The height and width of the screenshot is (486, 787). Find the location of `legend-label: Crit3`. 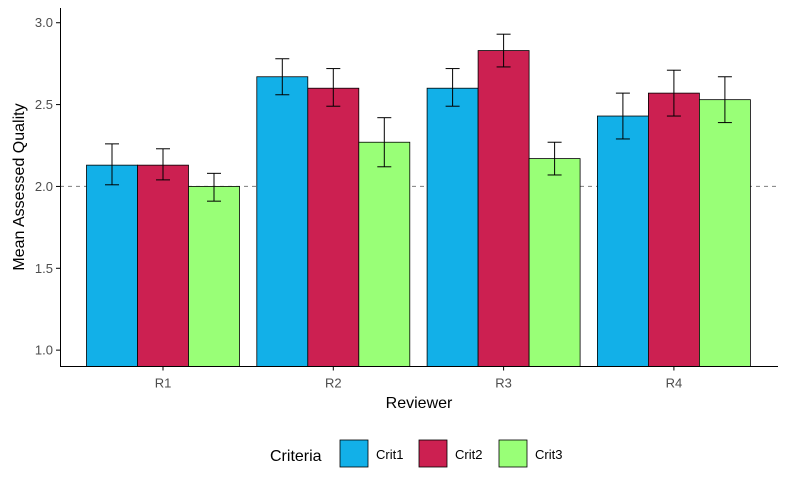

legend-label: Crit3 is located at coordinates (548, 454).